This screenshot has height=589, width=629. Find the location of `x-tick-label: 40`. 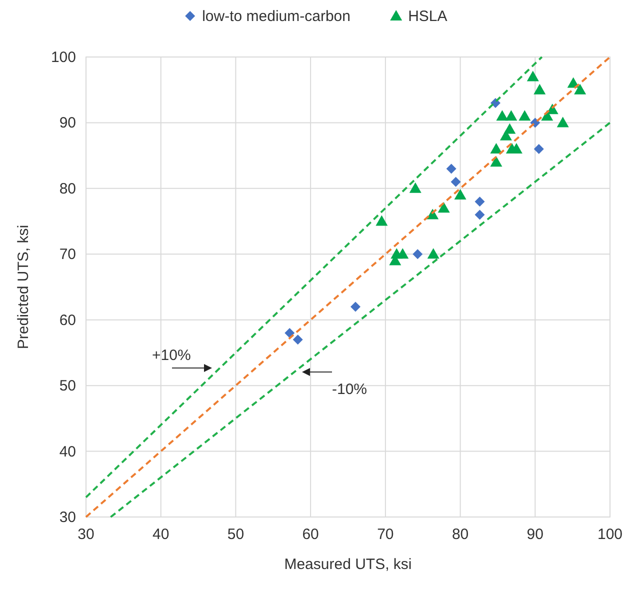

x-tick-label: 40 is located at coordinates (161, 534).